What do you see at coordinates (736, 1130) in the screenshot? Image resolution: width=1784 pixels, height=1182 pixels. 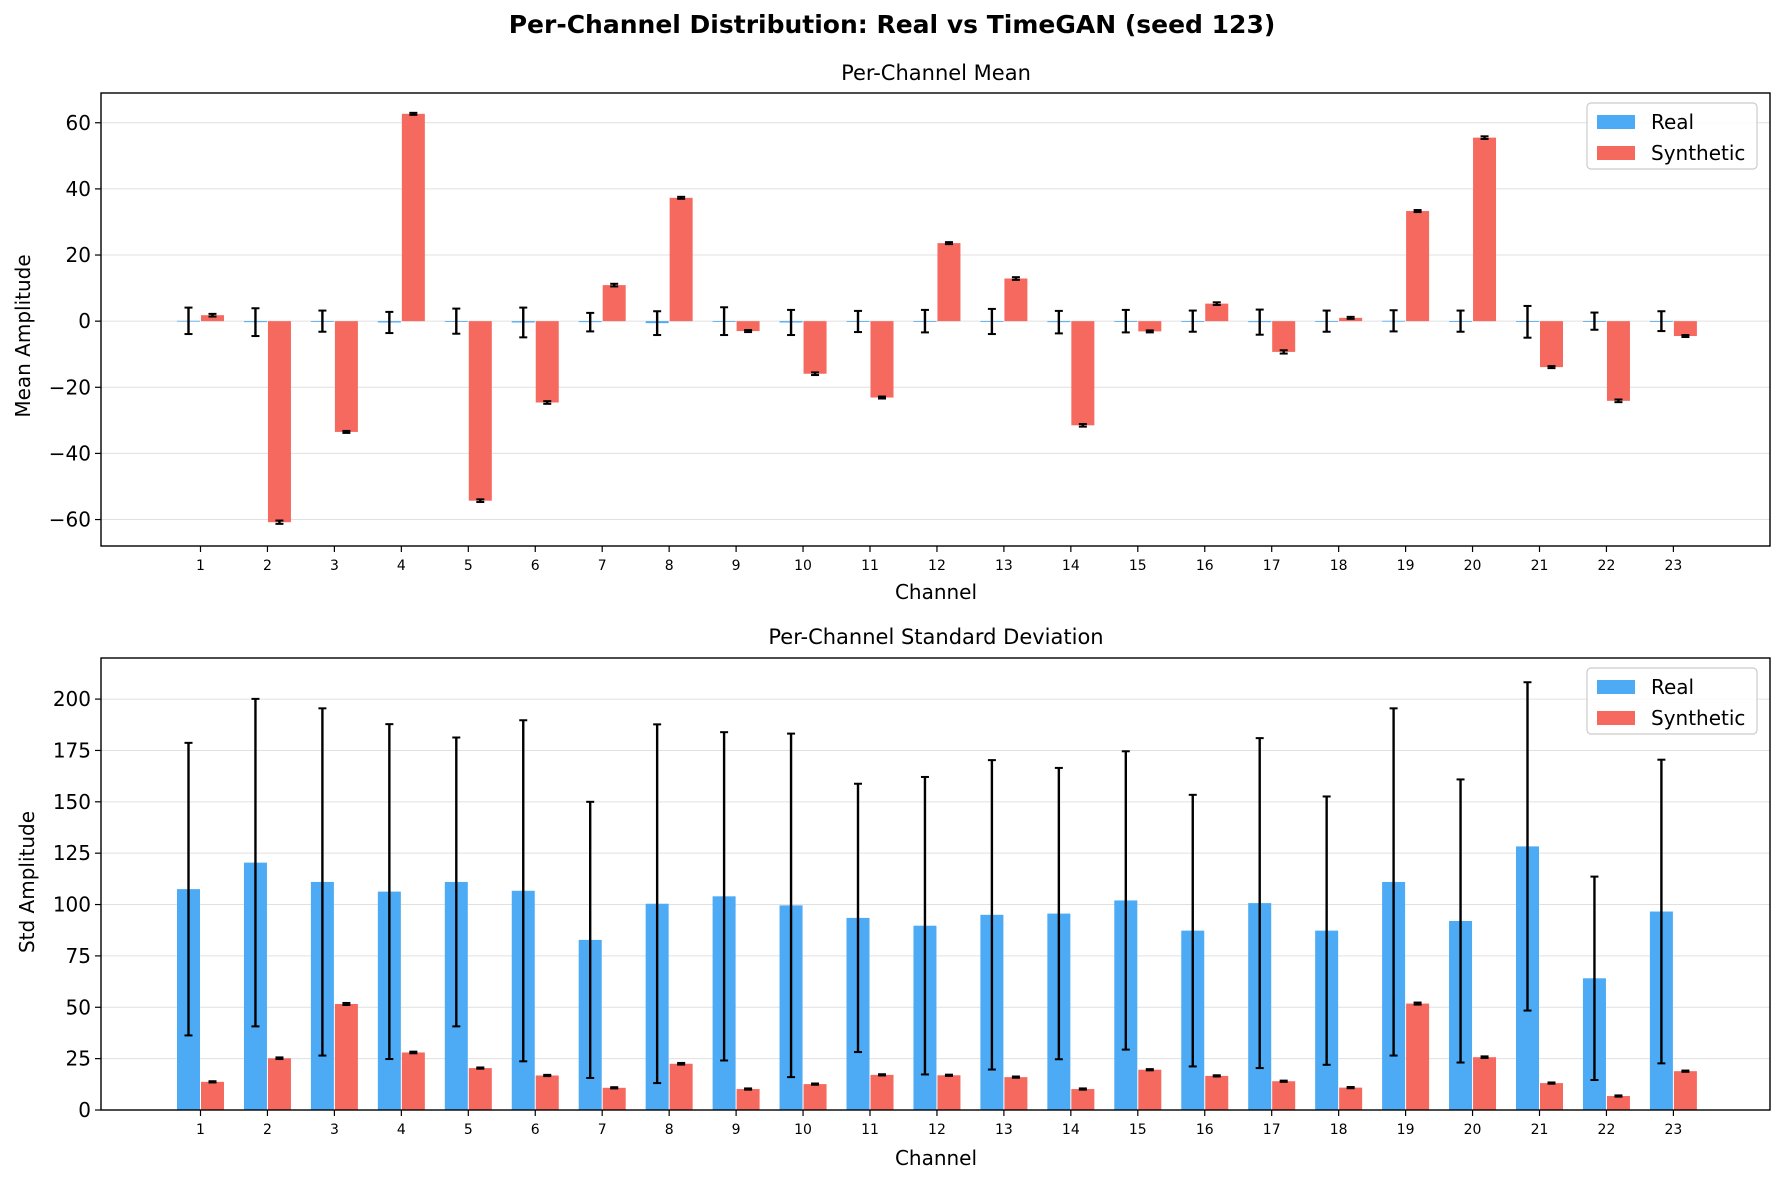 I see `std-xtick-label: 9` at bounding box center [736, 1130].